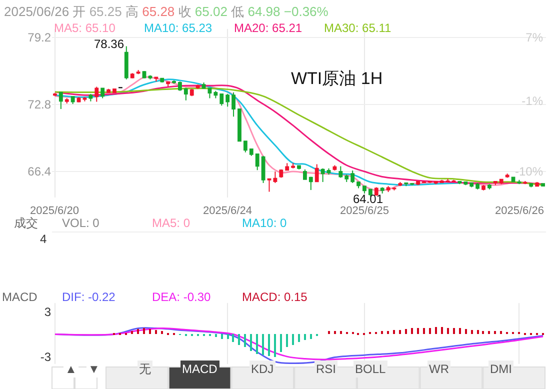 The height and width of the screenshot is (389, 558). What do you see at coordinates (40, 171) in the screenshot?
I see `y-tick-label: 66.4` at bounding box center [40, 171].